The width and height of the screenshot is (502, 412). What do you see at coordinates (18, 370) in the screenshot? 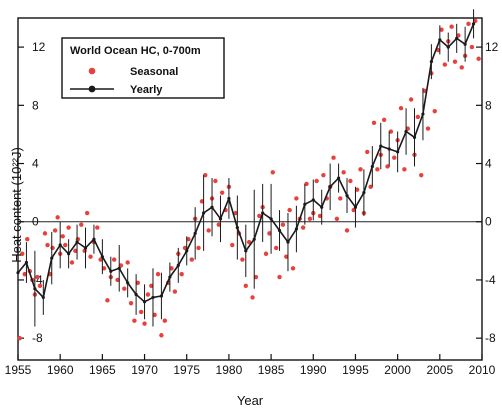
I see `x-tick-label: 1955` at bounding box center [18, 370].